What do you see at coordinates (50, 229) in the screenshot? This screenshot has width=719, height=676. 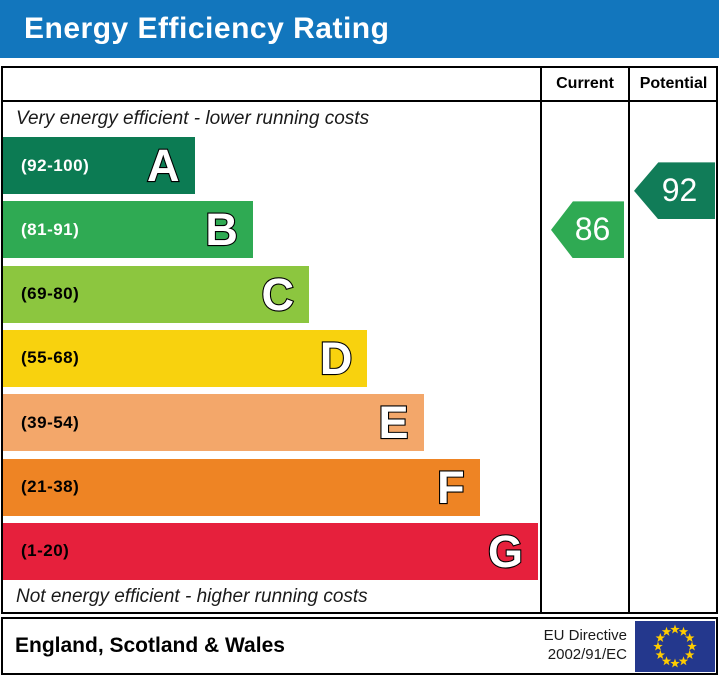 I see `band-range-label: (81-91)` at bounding box center [50, 229].